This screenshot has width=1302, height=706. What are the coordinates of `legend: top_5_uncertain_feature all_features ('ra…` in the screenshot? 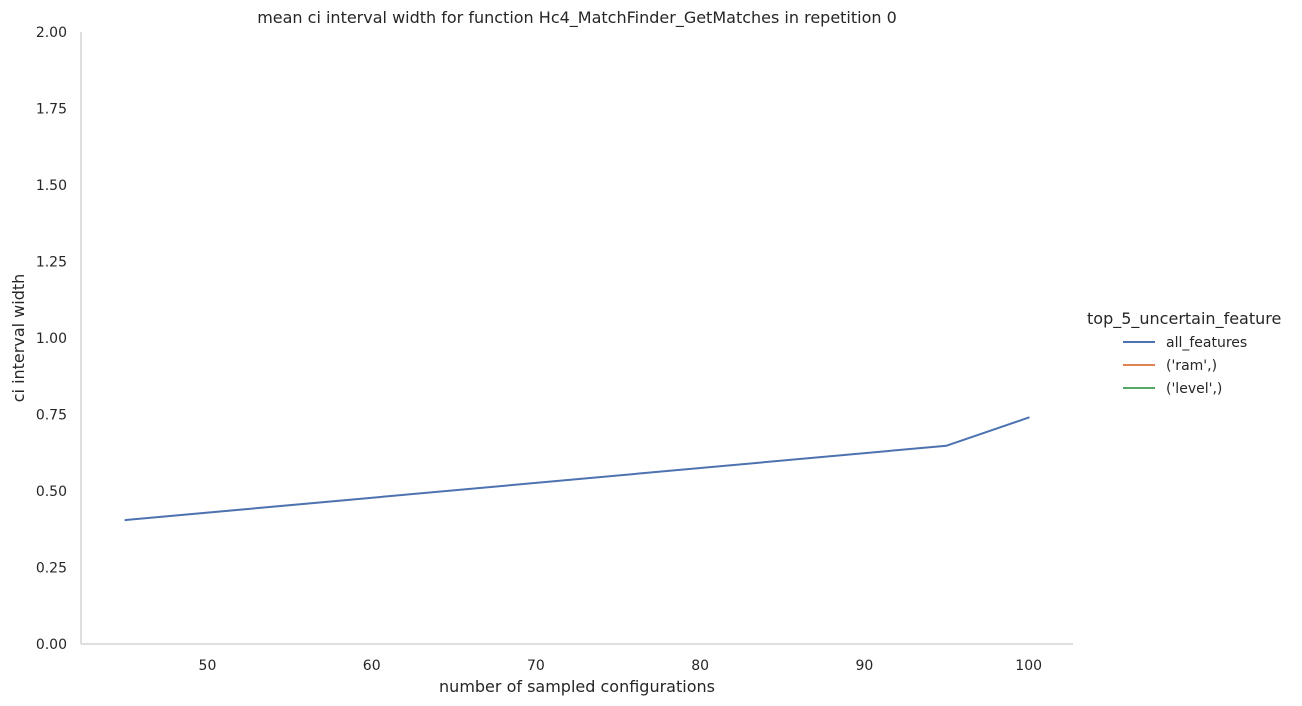 It's located at (1184, 353).